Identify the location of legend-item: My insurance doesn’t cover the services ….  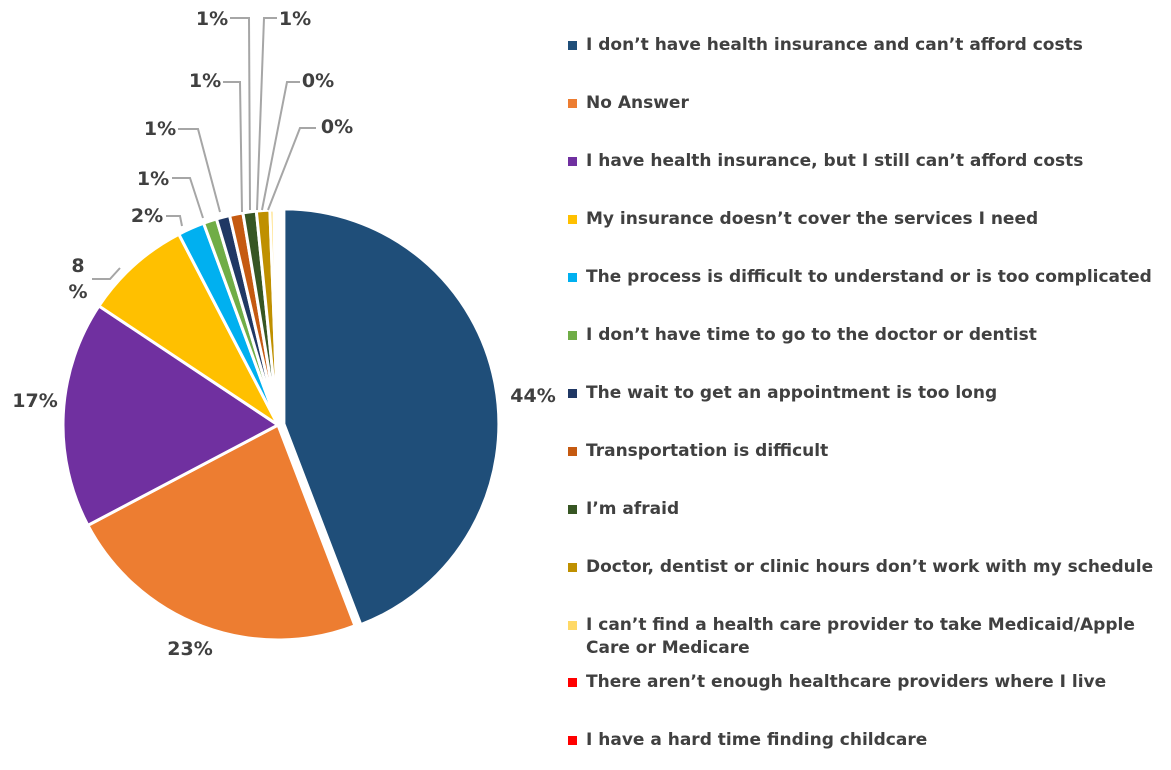
(862, 219).